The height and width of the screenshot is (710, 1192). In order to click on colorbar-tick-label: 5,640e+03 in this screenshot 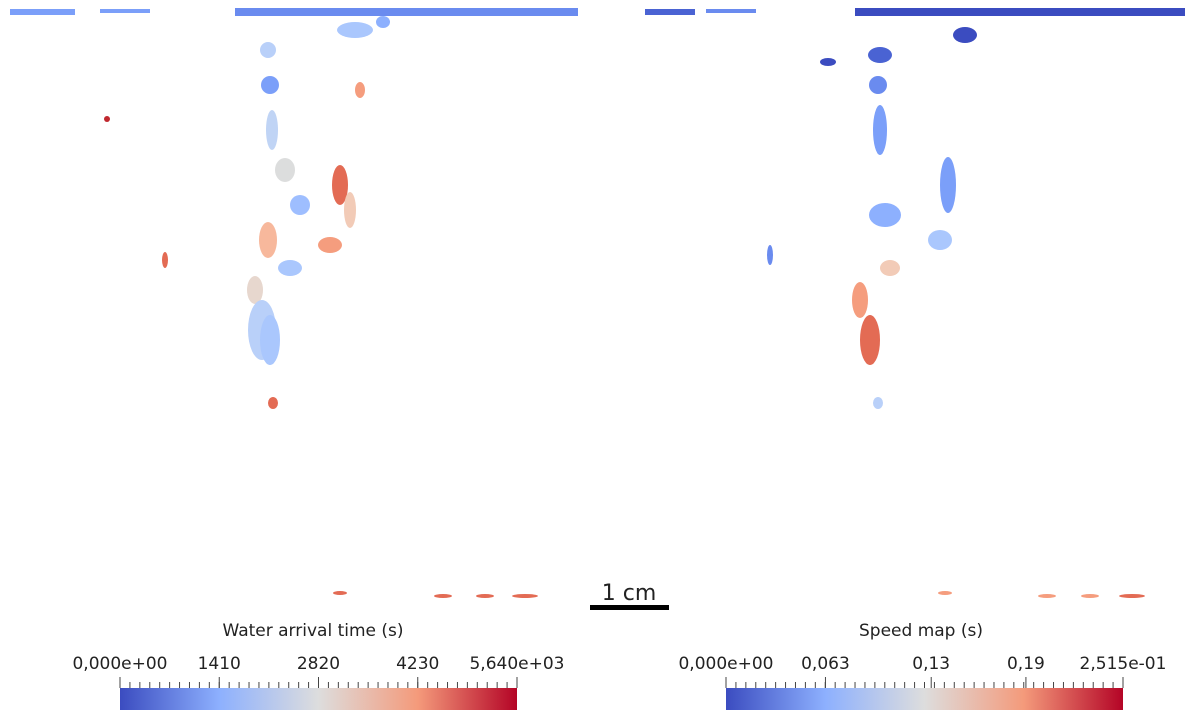, I will do `click(516, 664)`.